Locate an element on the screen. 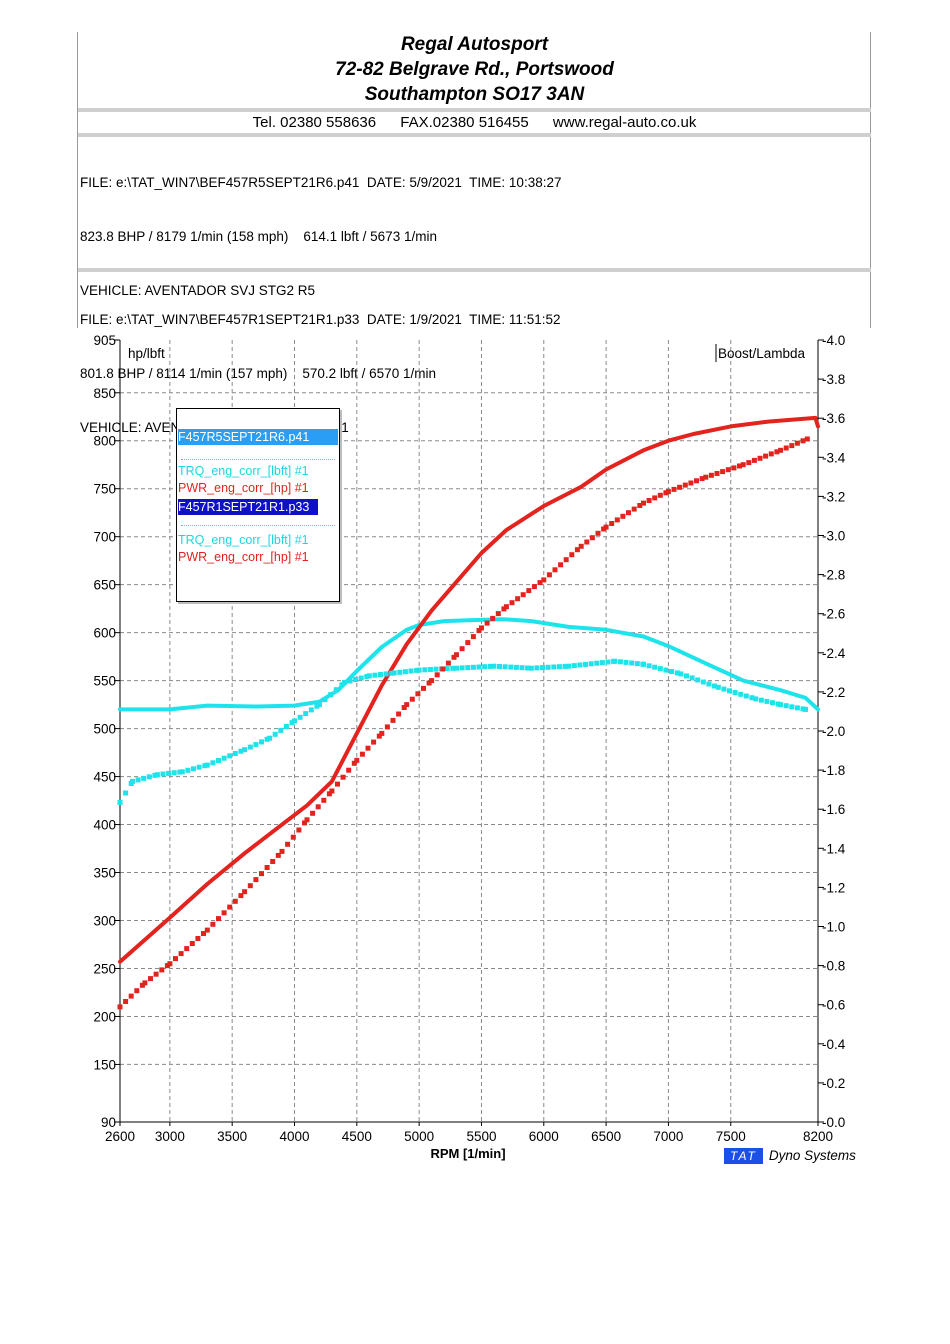 The image size is (950, 1344). telephone: Tel. 02380 558636 is located at coordinates (314, 122).